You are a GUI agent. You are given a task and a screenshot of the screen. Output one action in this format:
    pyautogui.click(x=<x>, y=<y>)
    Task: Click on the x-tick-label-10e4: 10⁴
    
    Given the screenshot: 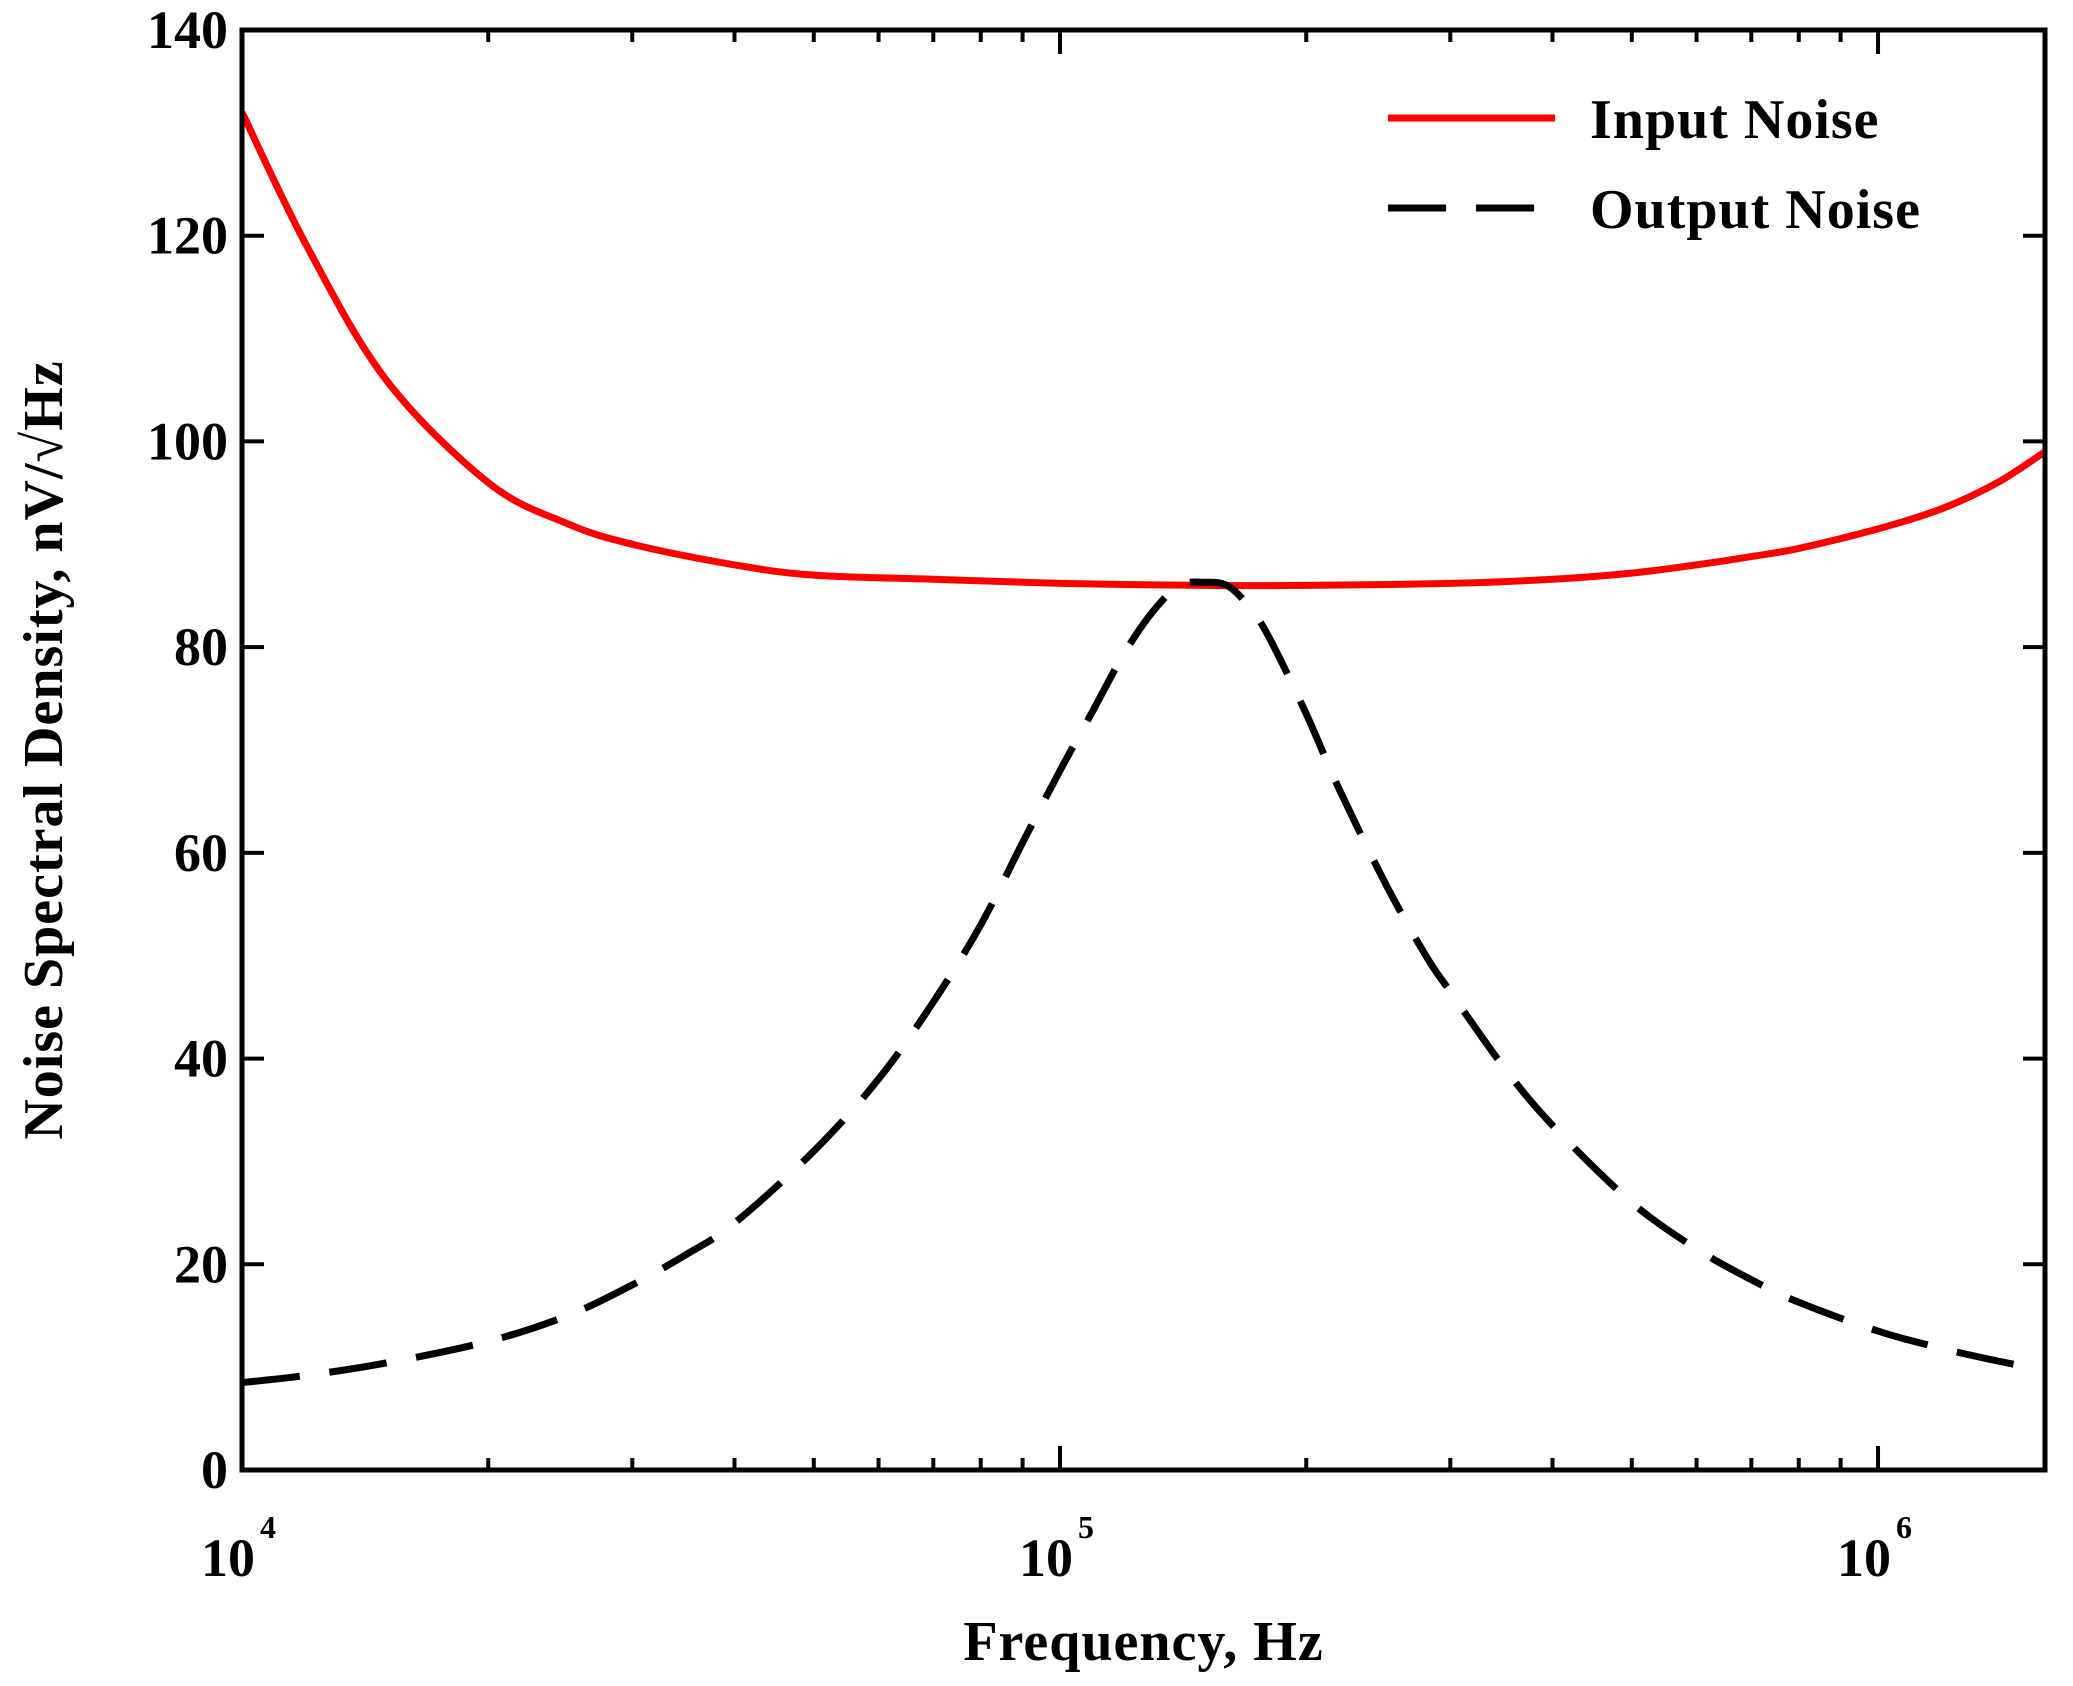 What is the action you would take?
    pyautogui.click(x=238, y=1548)
    